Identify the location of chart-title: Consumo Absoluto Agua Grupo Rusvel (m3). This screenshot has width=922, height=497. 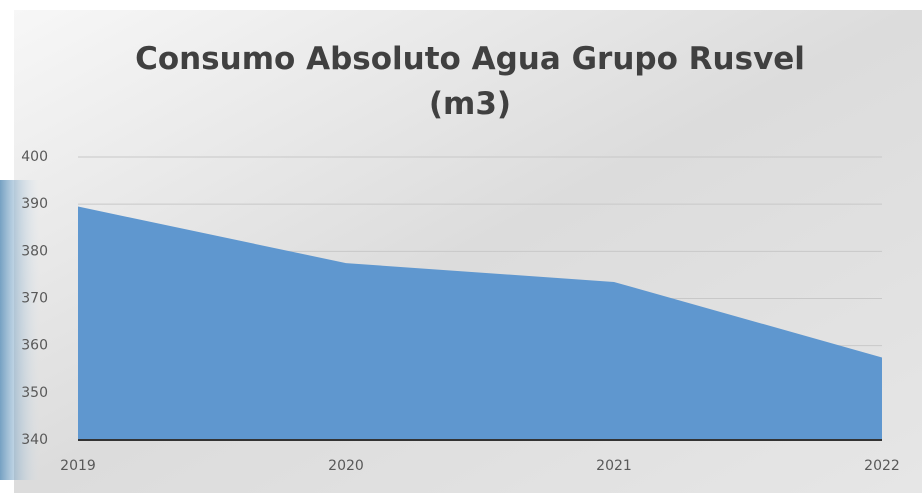
(470, 81).